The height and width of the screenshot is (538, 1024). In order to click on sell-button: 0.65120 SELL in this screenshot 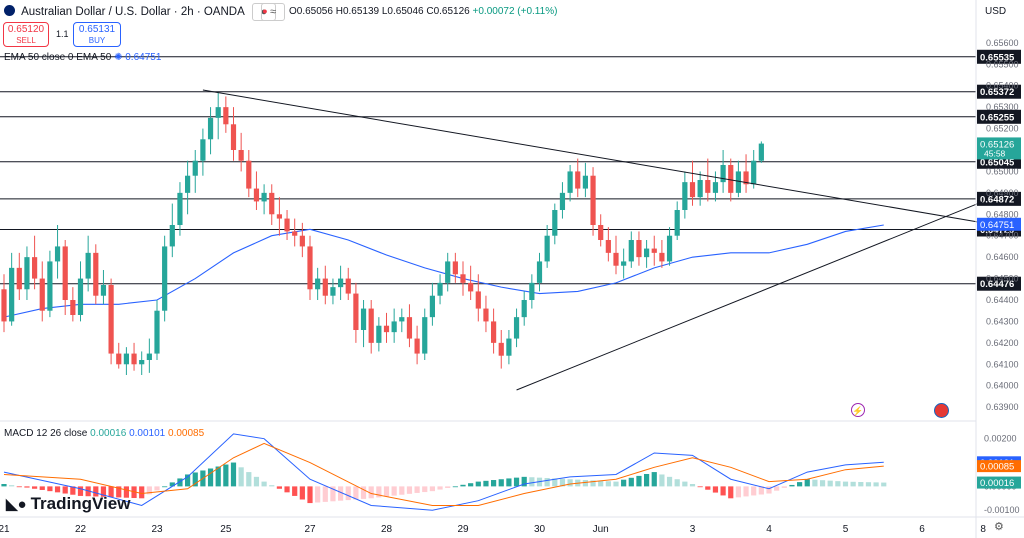, I will do `click(26, 34)`.